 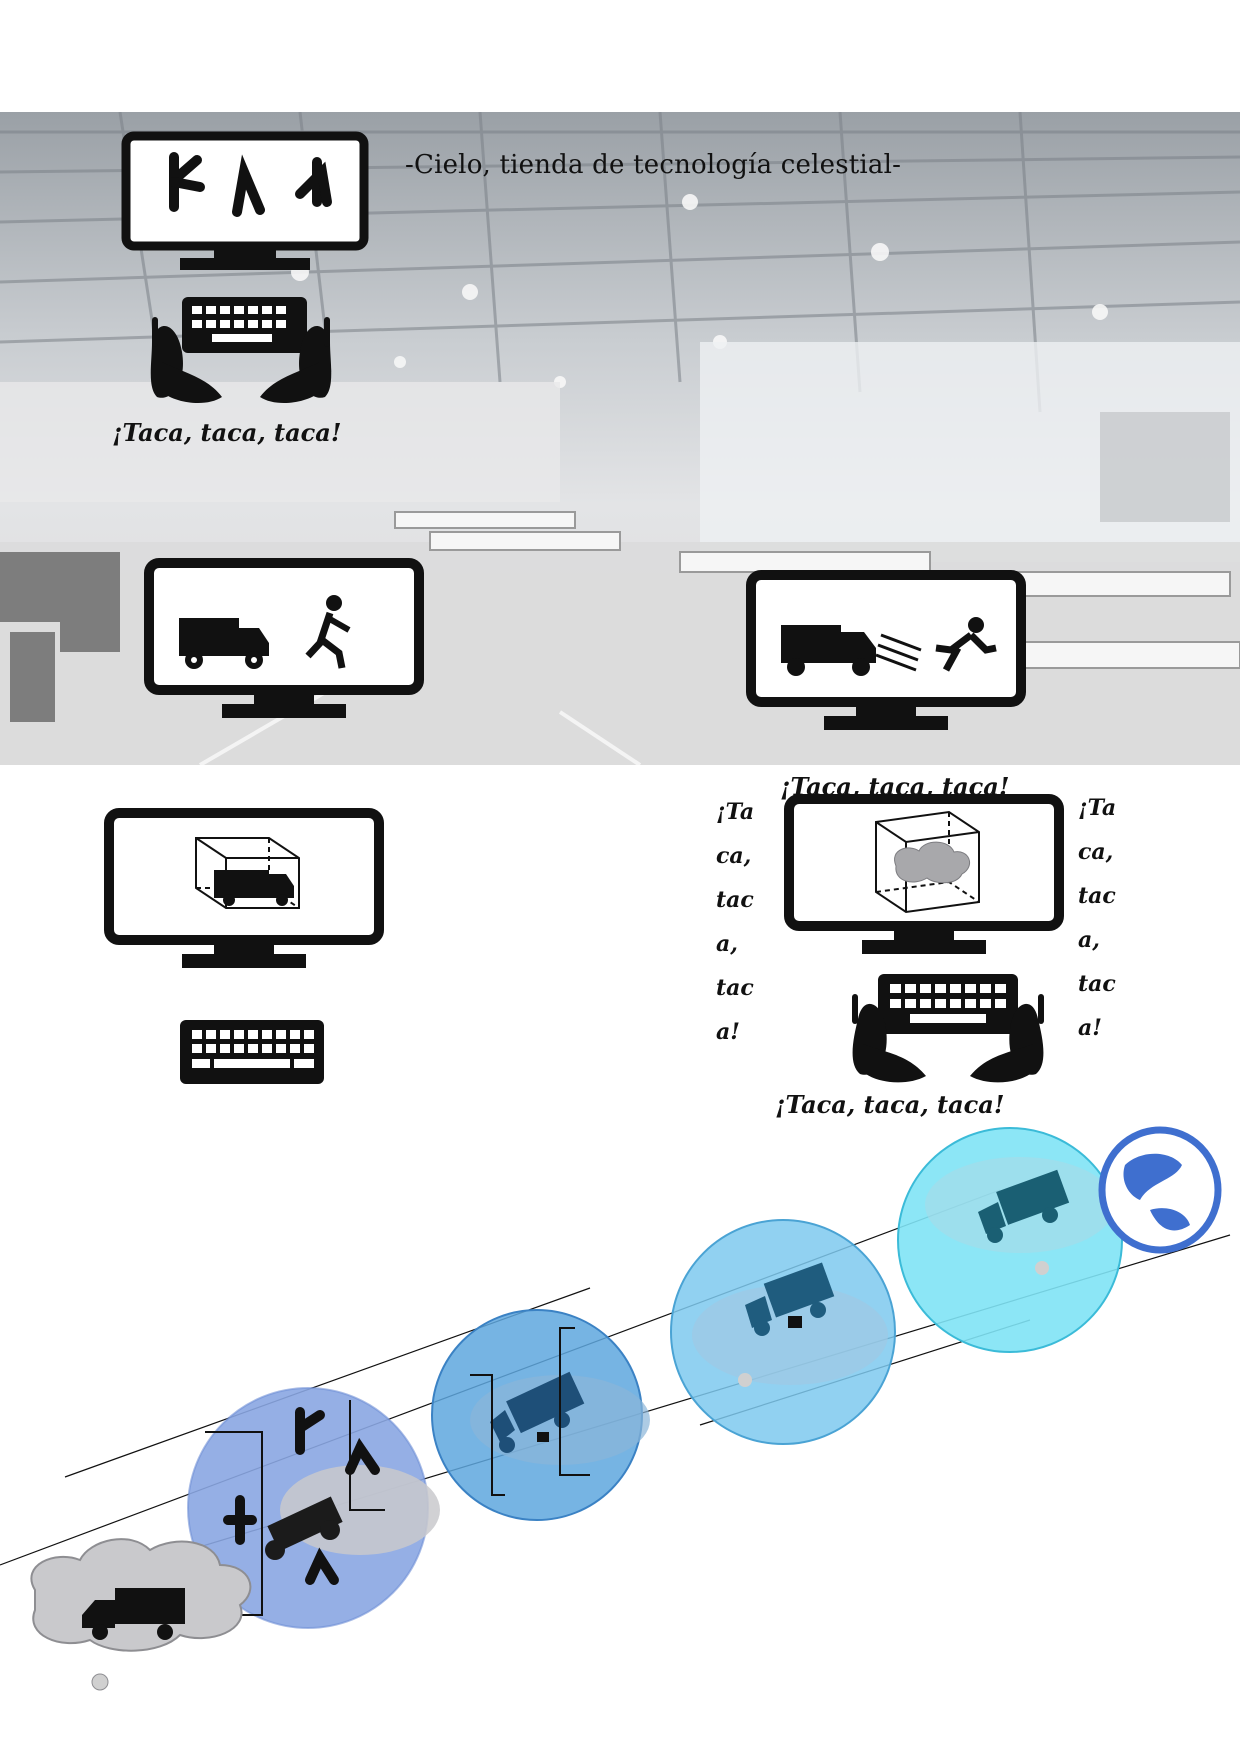 What do you see at coordinates (924, 874) in the screenshot?
I see `monitor-cloud-in-box-icon` at bounding box center [924, 874].